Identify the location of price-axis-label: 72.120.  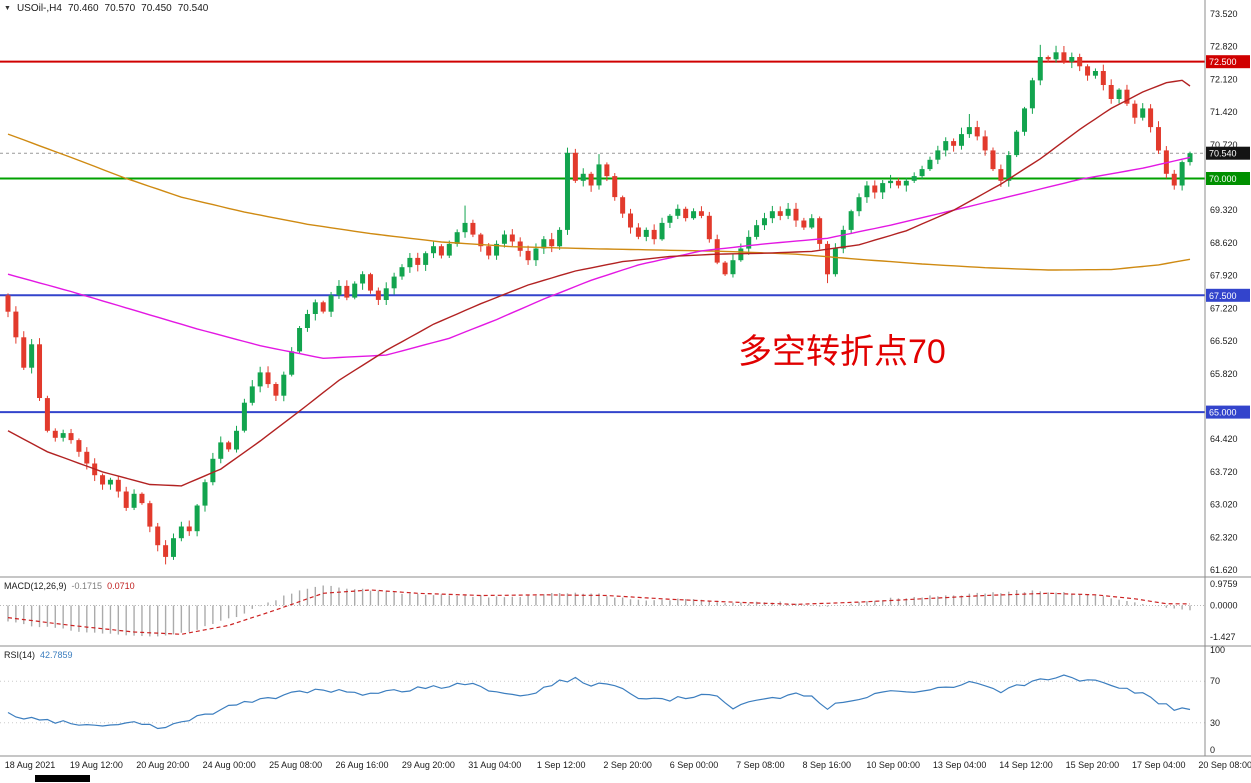
(1224, 79).